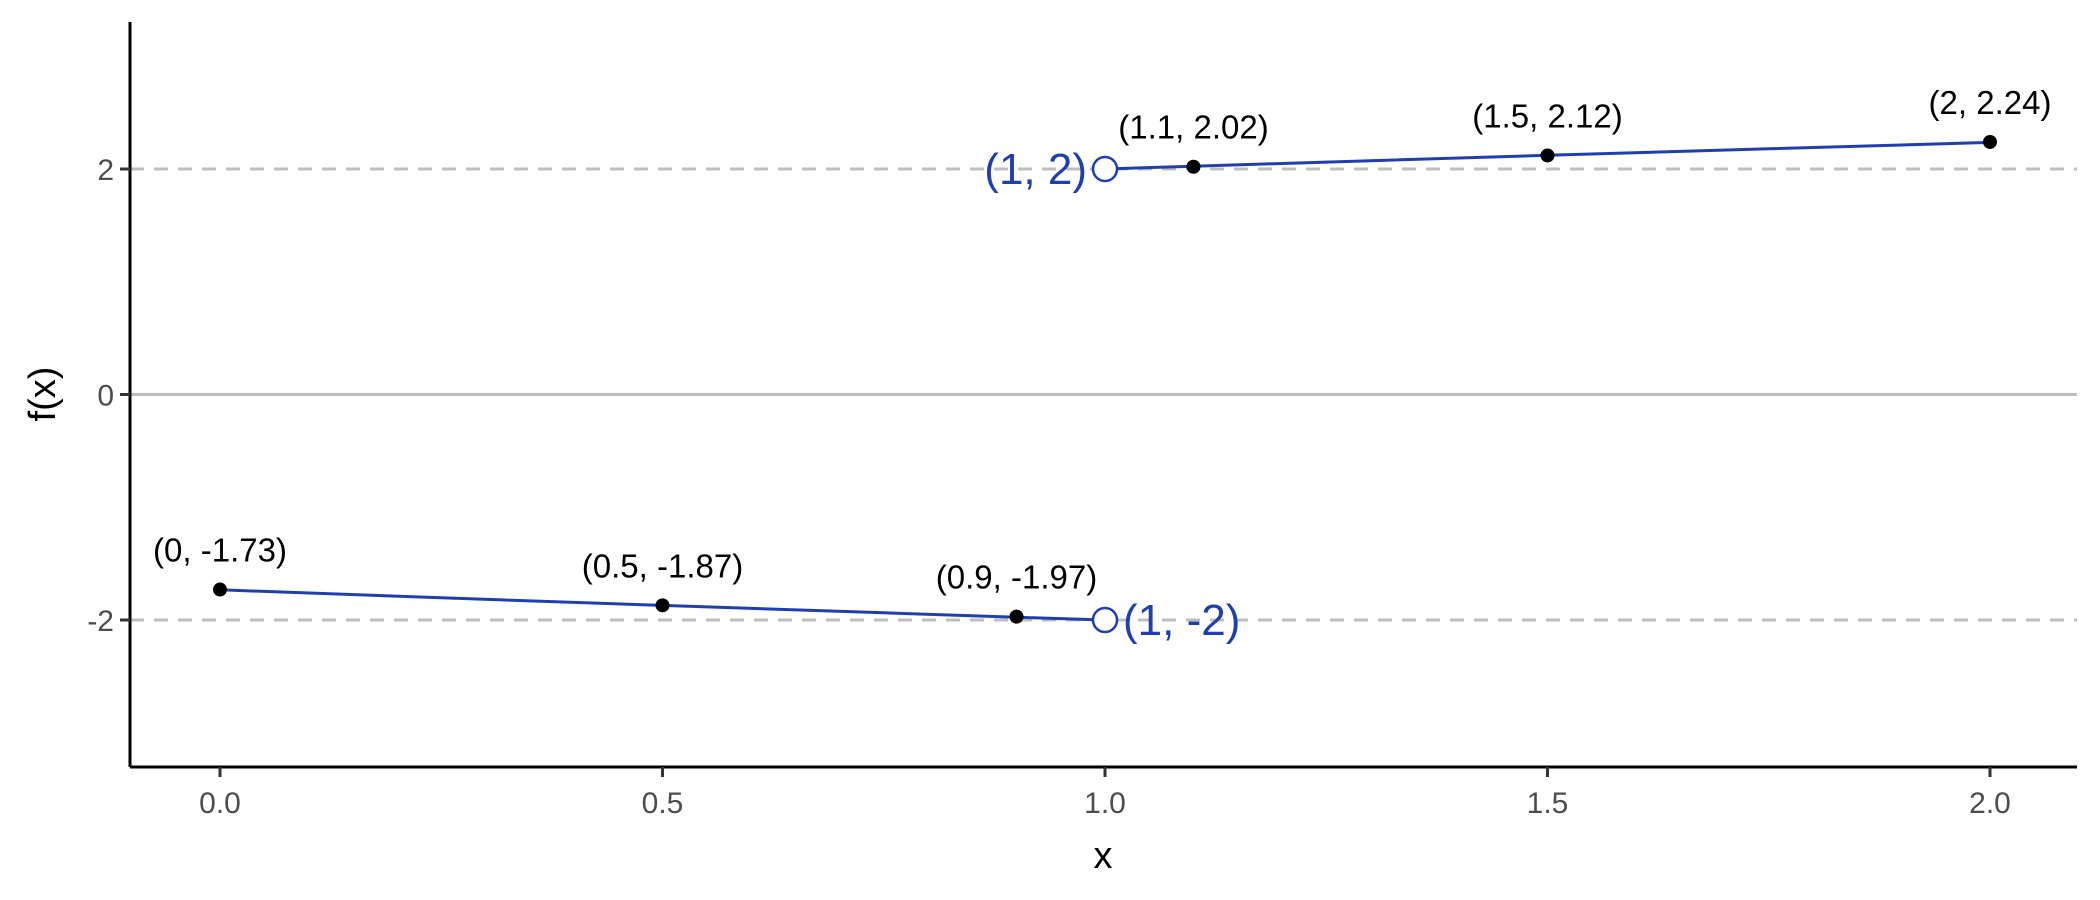 The image size is (2100, 900). Describe the element at coordinates (1990, 803) in the screenshot. I see `x-tick-label: 2.0` at that location.